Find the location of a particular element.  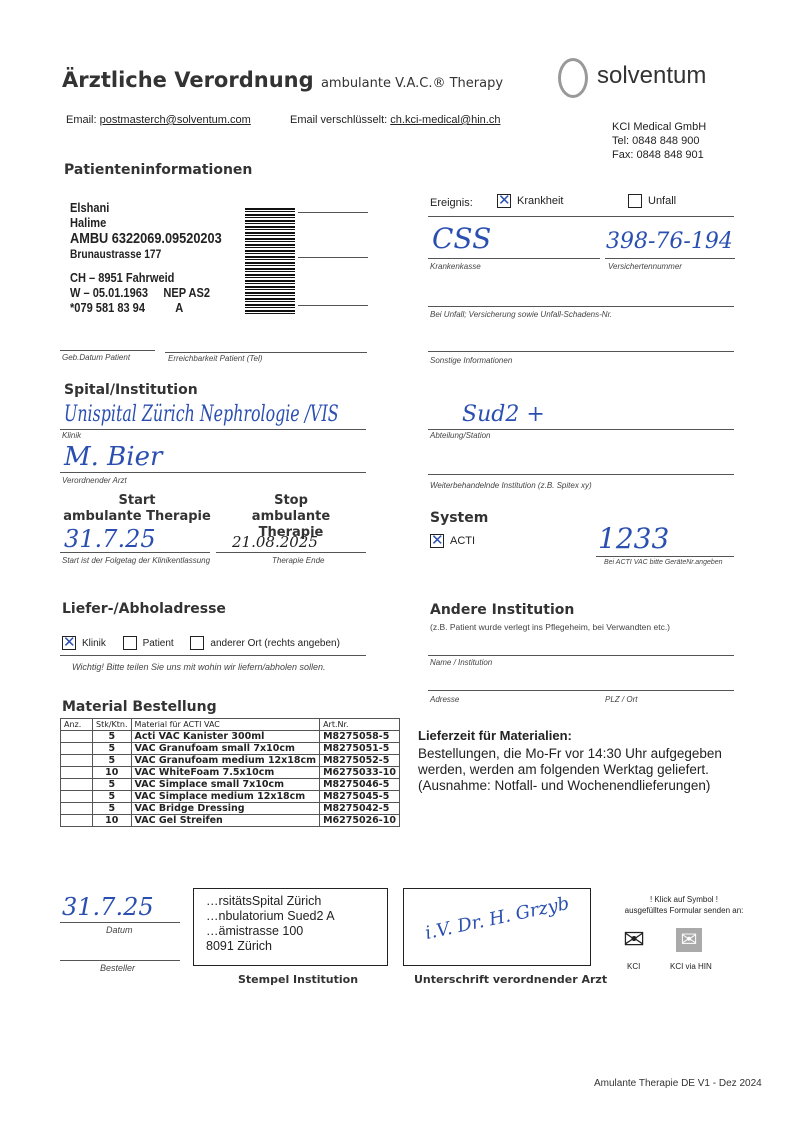

brand-logo: solventum is located at coordinates (652, 75).